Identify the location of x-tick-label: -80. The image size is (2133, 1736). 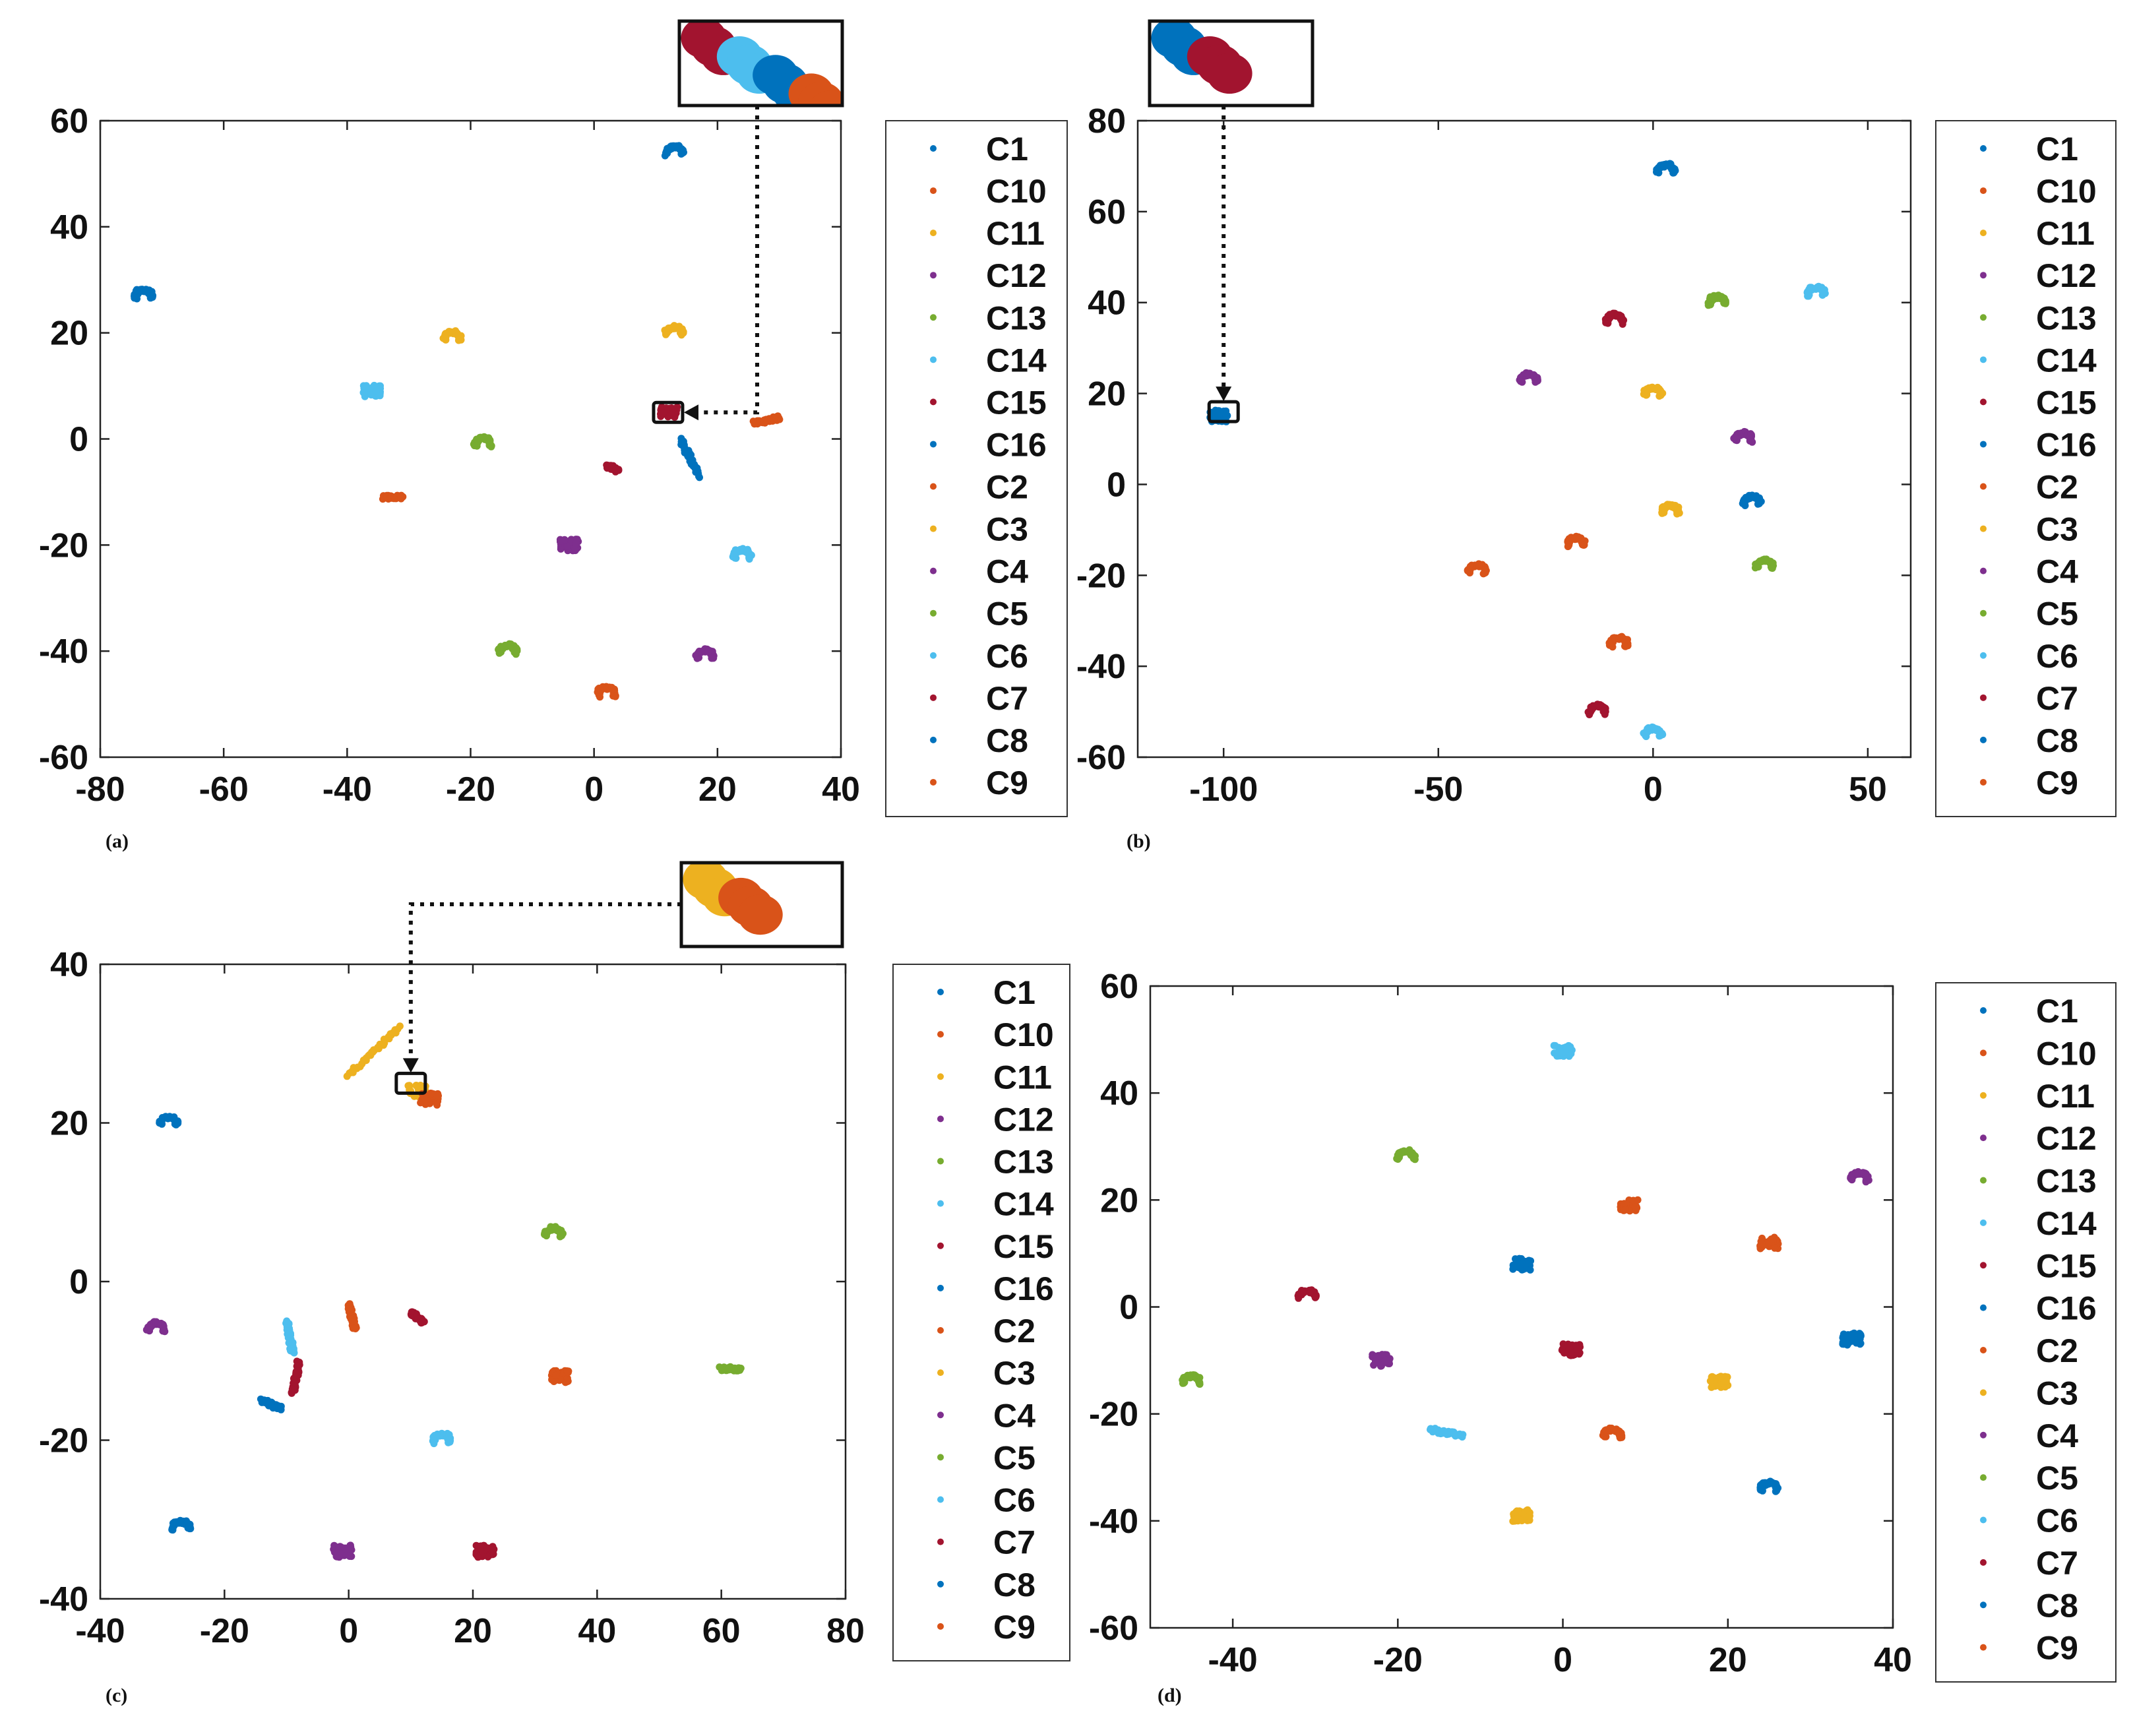
(100, 789).